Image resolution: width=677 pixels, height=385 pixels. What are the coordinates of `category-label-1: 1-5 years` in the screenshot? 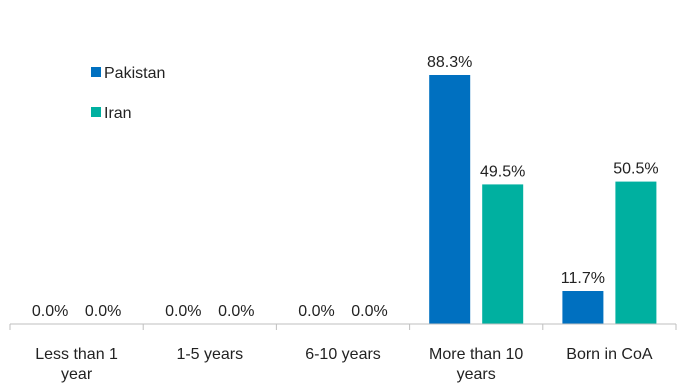 It's located at (209, 354).